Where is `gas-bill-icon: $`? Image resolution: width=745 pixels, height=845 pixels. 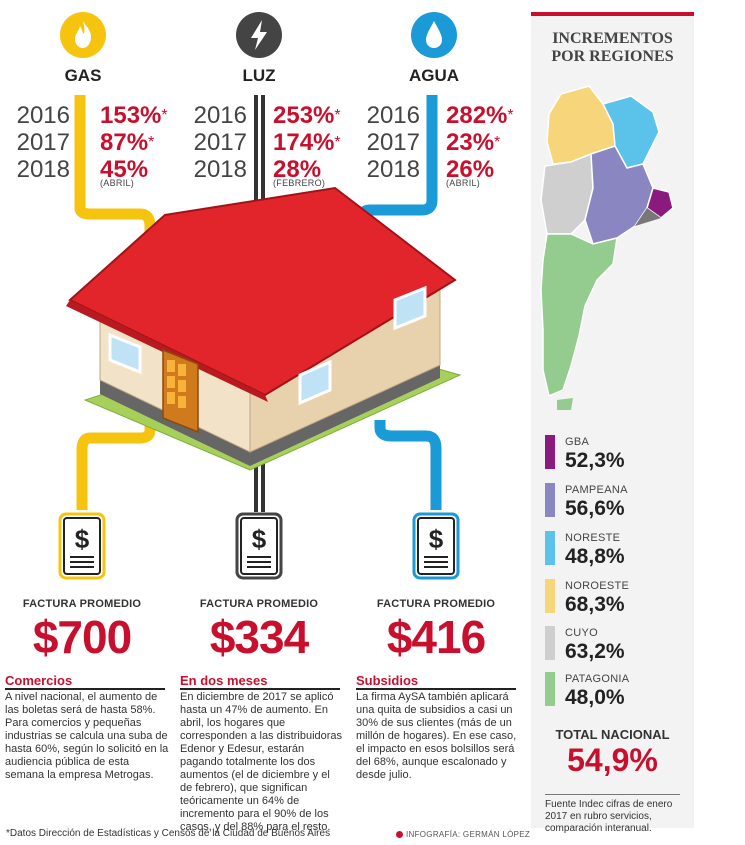 gas-bill-icon: $ is located at coordinates (82, 546).